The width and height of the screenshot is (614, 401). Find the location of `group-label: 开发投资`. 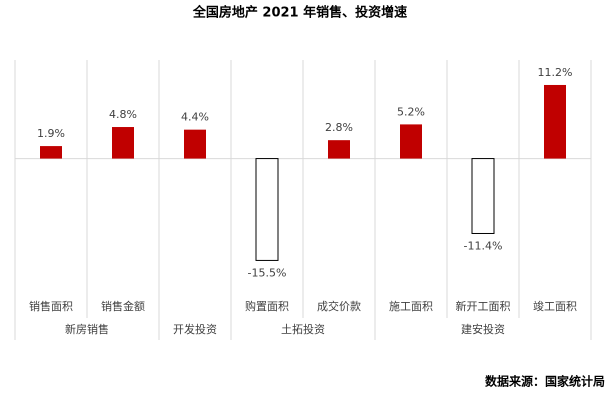

group-label: 开发投资 is located at coordinates (195, 329).